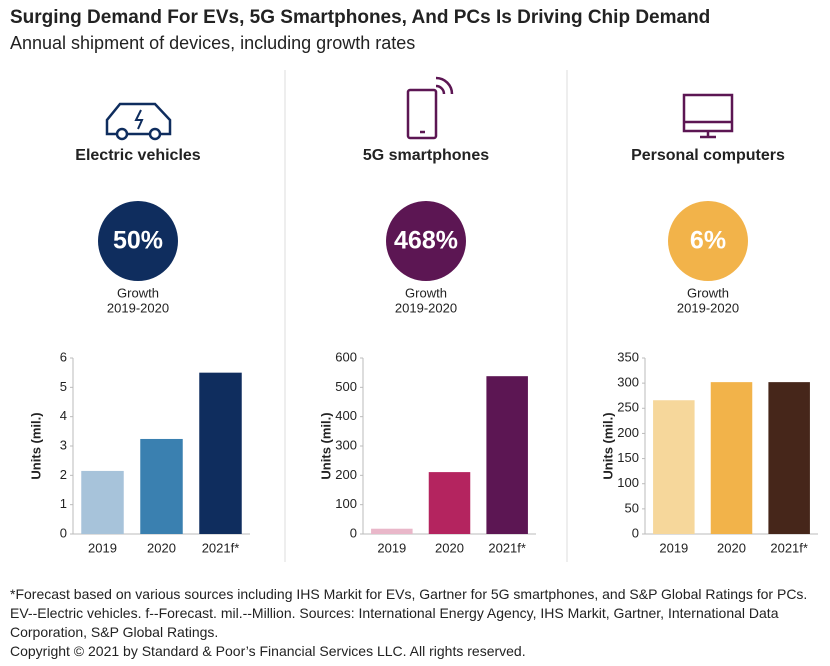 This screenshot has height=666, width=830. What do you see at coordinates (138, 121) in the screenshot?
I see `car-icon` at bounding box center [138, 121].